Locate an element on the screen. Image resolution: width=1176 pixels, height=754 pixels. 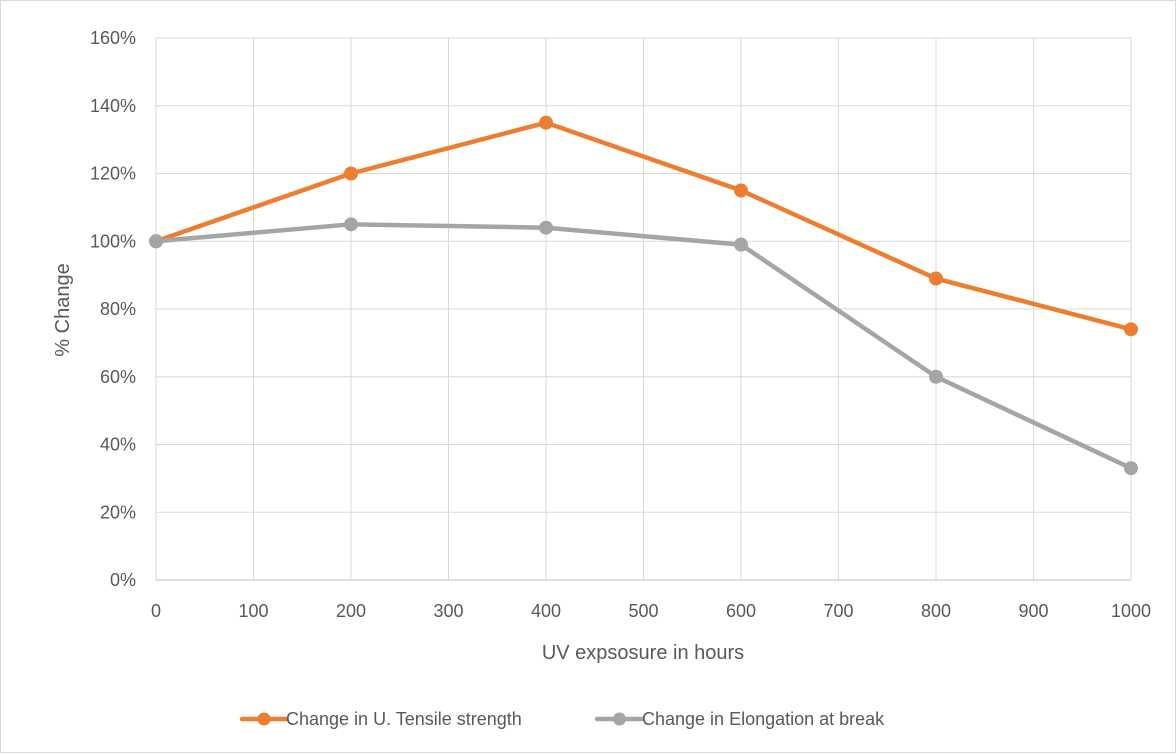
legend-item-2: Change in Elongation at break is located at coordinates (739, 719).